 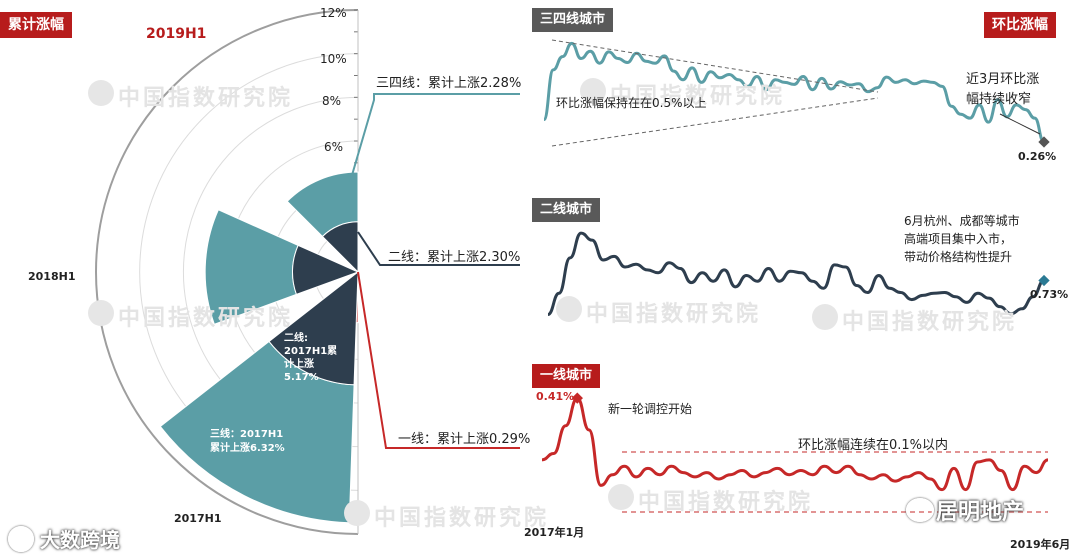 I want to click on callout-line-tier3, so click(x=434, y=138).